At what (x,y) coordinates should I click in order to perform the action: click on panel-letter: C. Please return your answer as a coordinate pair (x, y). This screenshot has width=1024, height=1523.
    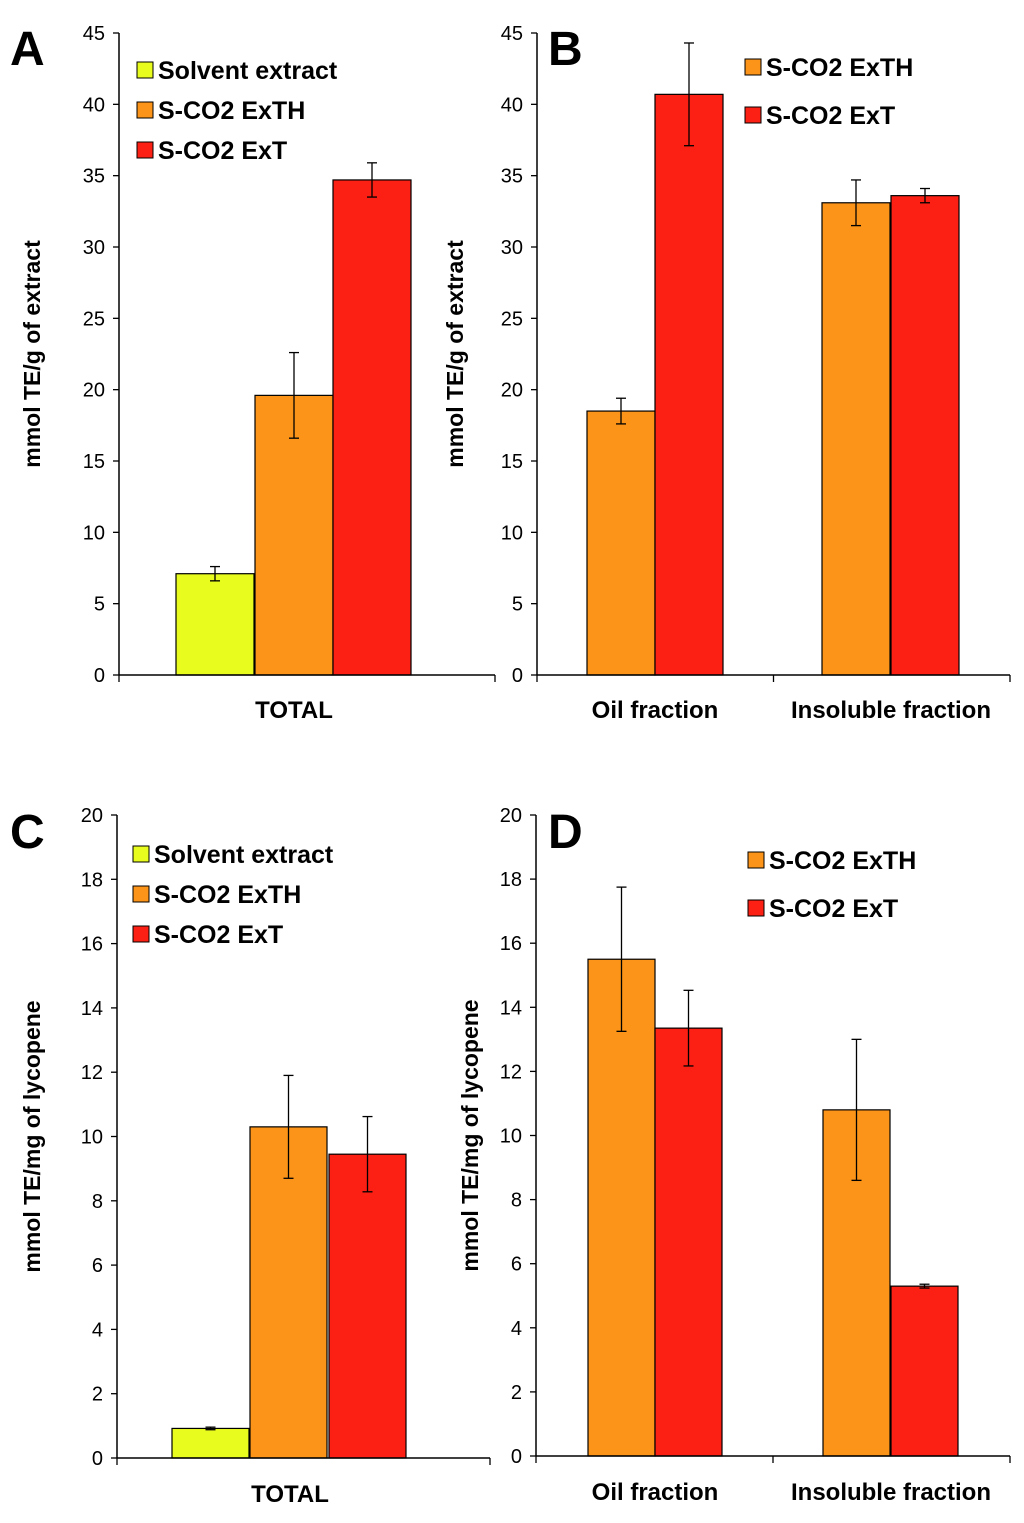
    Looking at the image, I should click on (27, 832).